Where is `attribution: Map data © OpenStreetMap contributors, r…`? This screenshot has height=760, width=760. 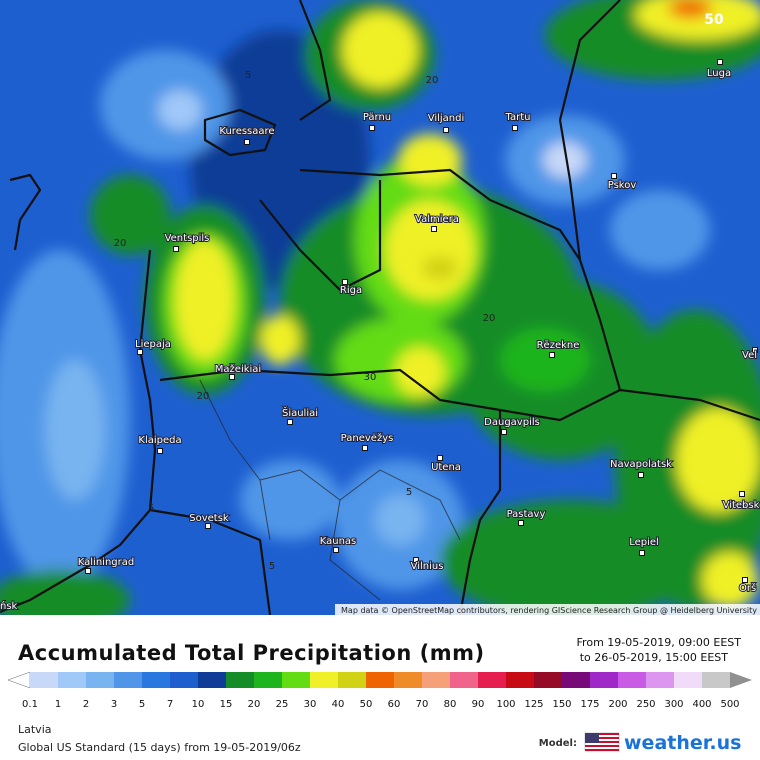 attribution: Map data © OpenStreetMap contributors, r… is located at coordinates (549, 610).